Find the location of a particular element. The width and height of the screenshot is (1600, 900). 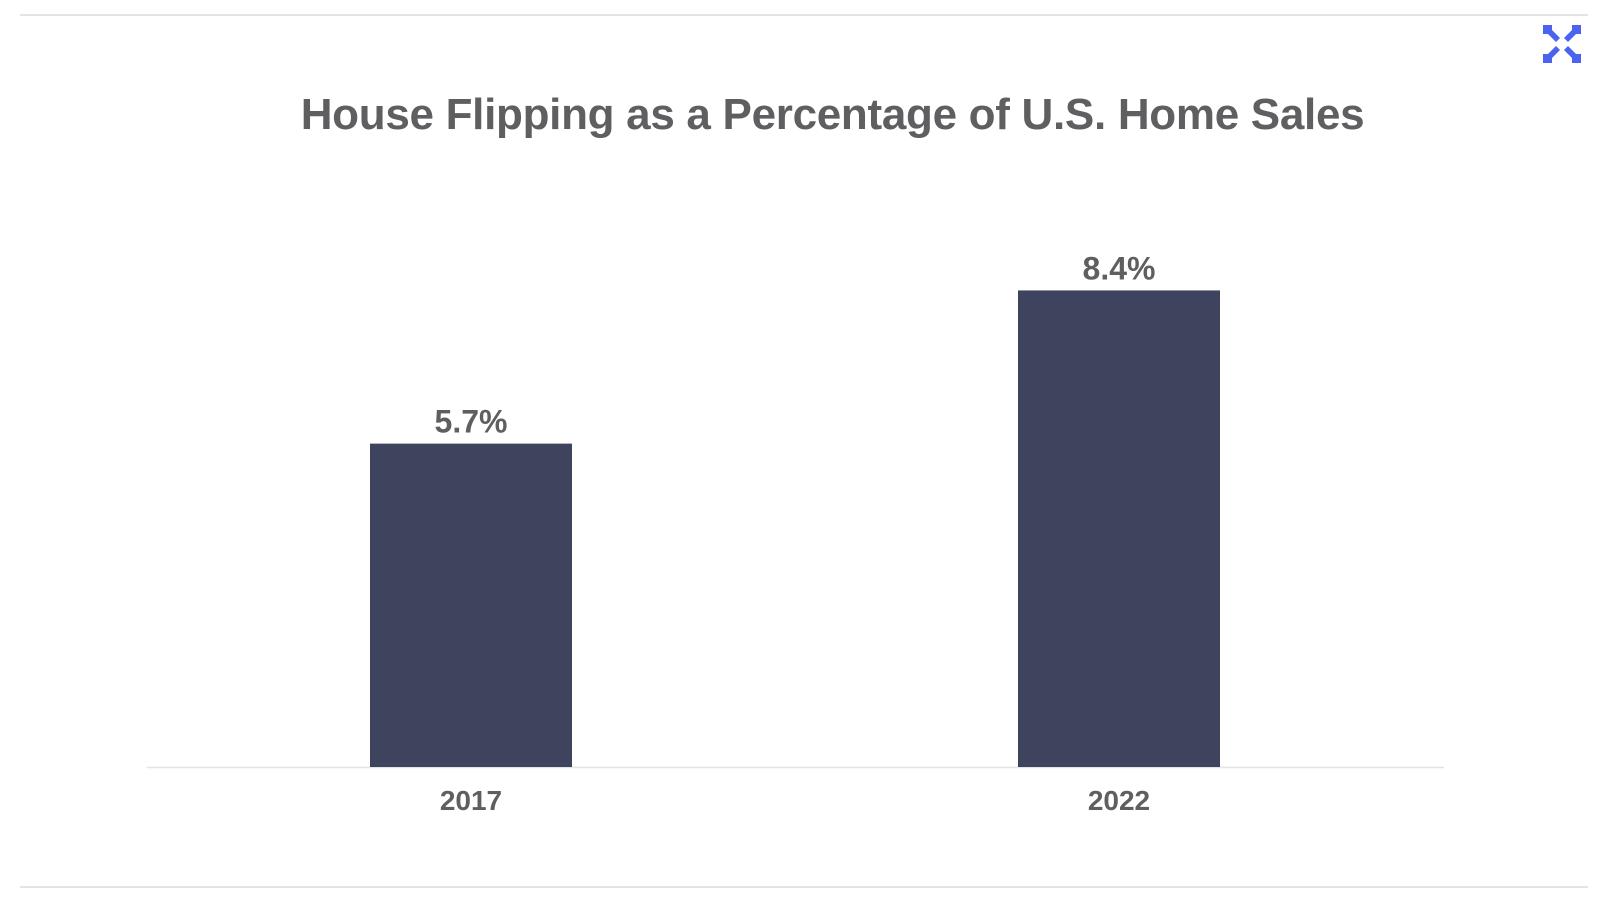

top-divider is located at coordinates (804, 15).